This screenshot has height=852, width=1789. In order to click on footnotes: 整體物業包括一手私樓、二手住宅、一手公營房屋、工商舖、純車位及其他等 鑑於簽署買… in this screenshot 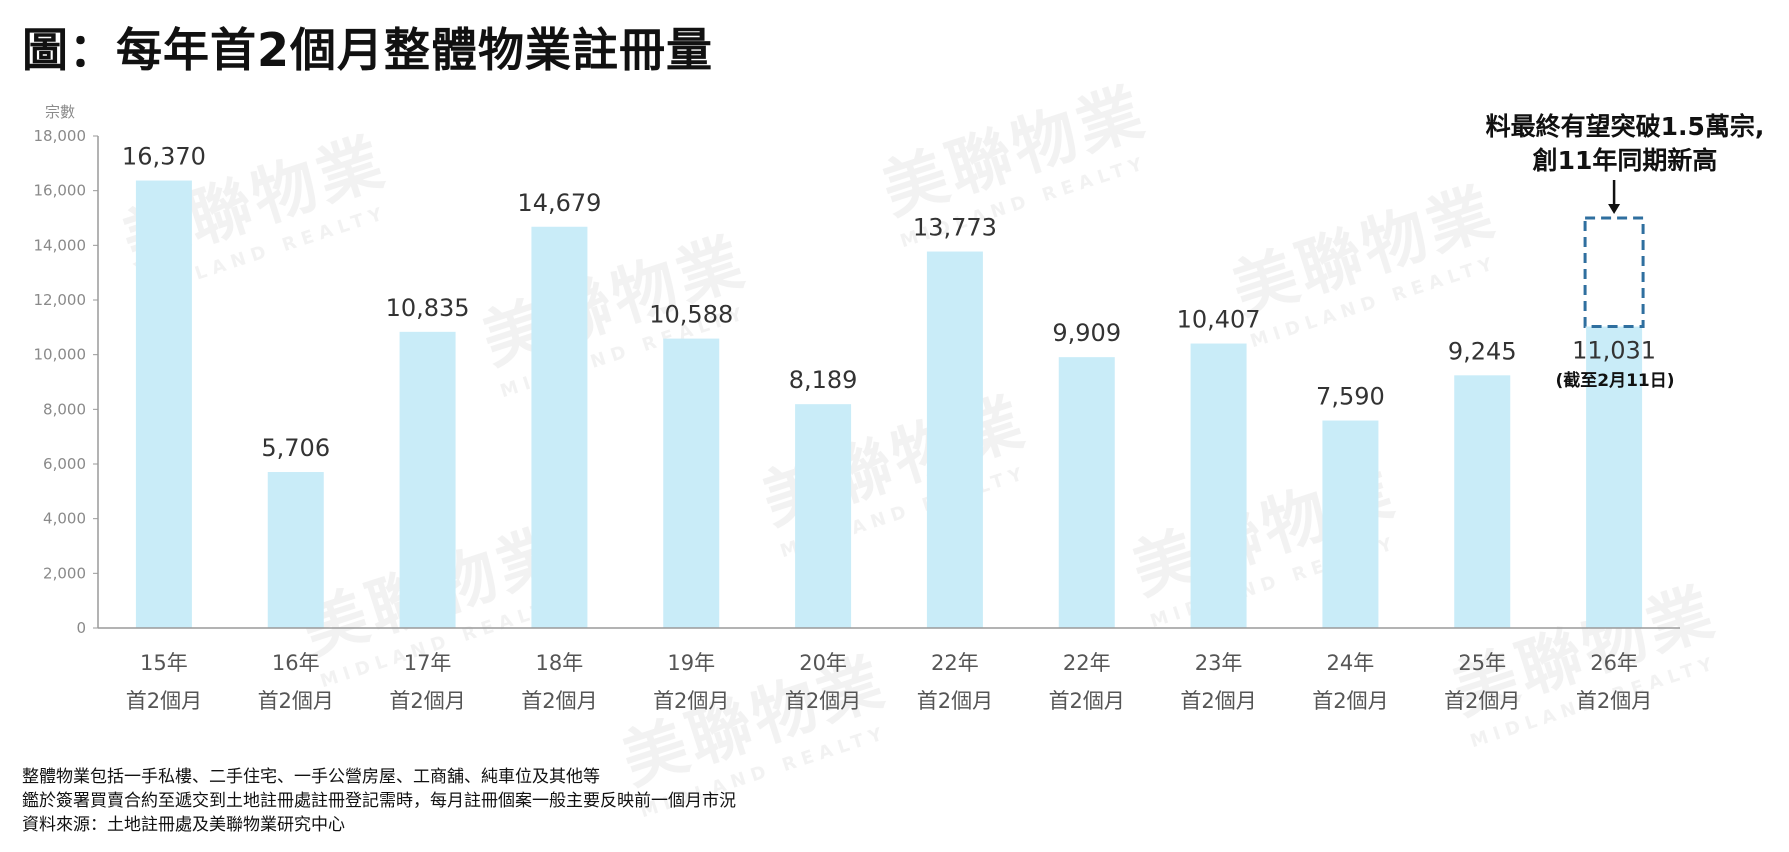, I will do `click(379, 801)`.